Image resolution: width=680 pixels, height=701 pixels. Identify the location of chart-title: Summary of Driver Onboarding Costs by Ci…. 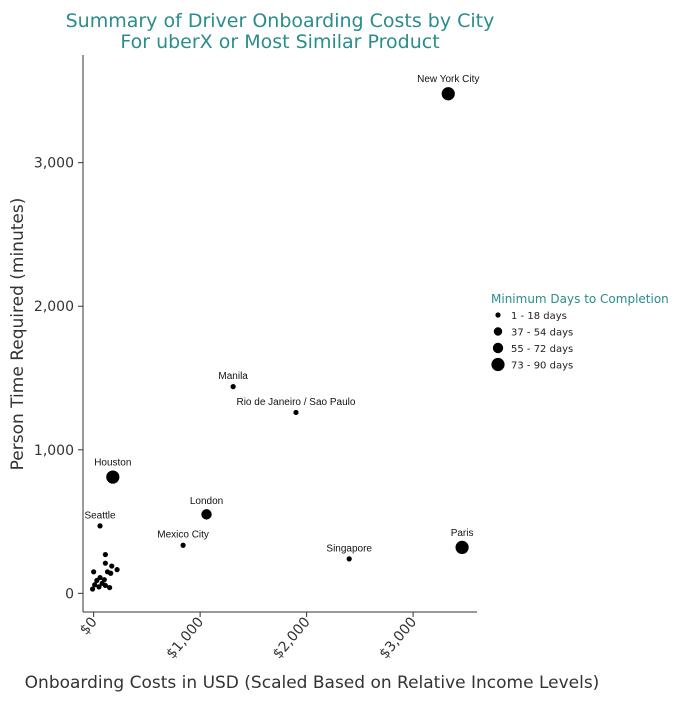
(280, 31).